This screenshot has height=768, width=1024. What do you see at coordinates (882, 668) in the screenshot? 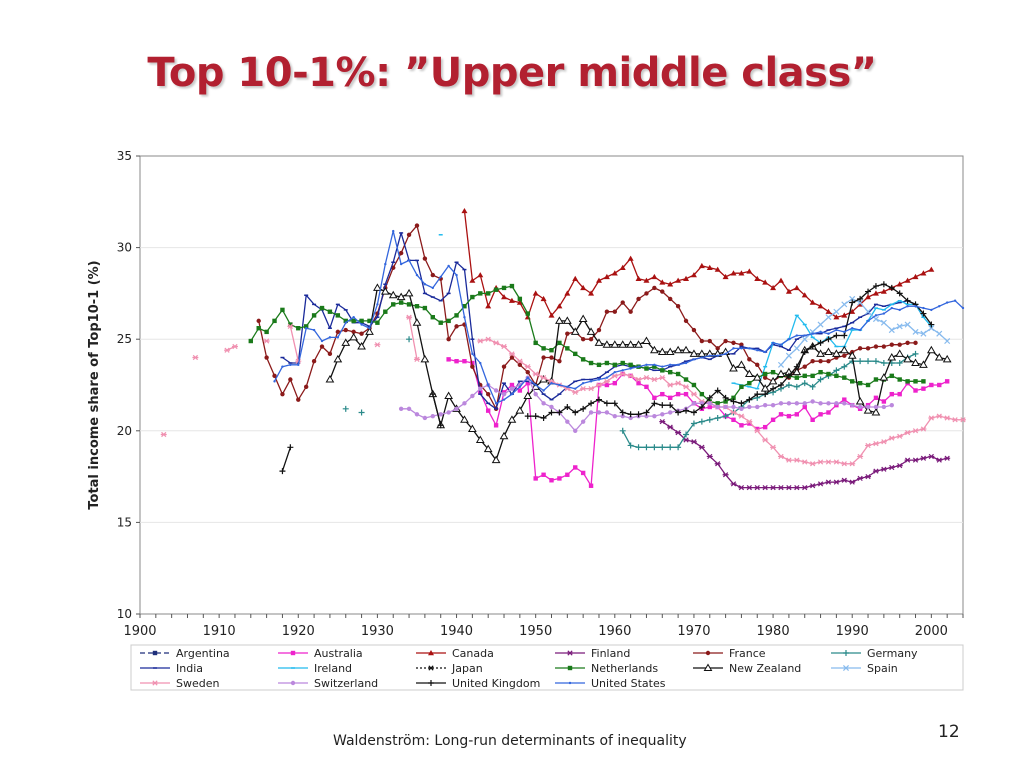
I see `legend-label: Spain` at bounding box center [882, 668].